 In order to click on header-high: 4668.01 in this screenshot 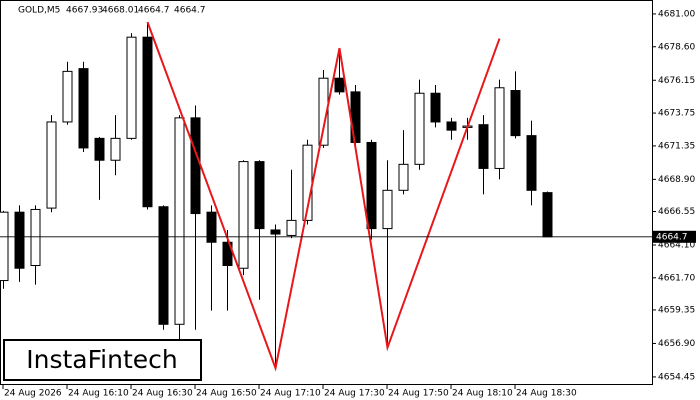, I will do `click(120, 11)`.